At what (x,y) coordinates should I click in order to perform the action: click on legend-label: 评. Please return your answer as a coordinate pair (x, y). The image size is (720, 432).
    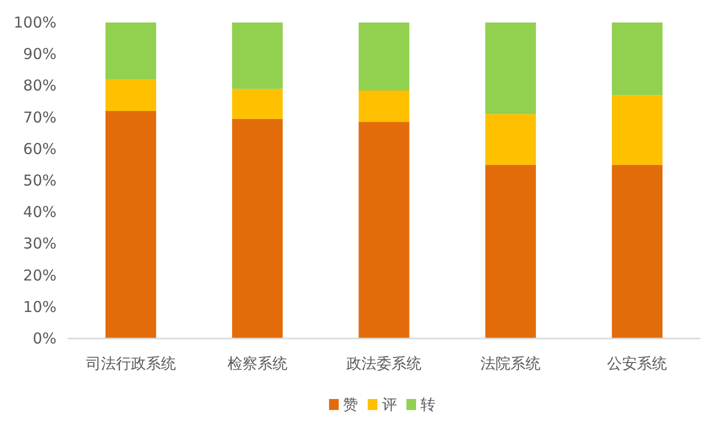
    Looking at the image, I should click on (389, 405).